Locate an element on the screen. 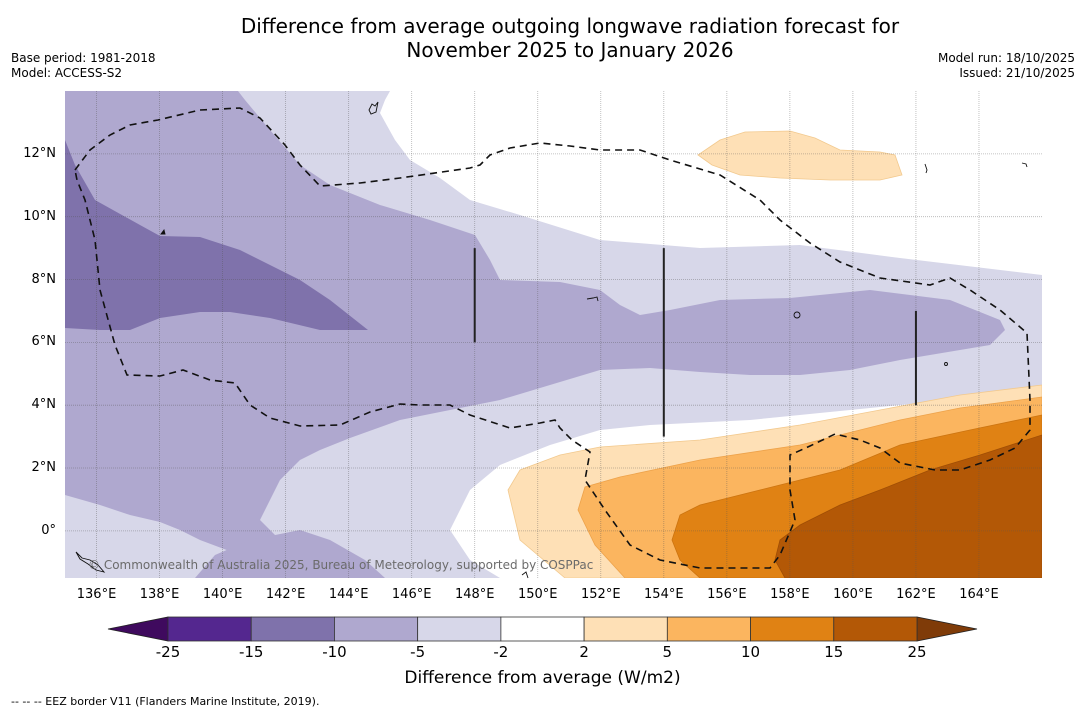  colorbar-title: Difference from average (W/m2) is located at coordinates (542, 678).